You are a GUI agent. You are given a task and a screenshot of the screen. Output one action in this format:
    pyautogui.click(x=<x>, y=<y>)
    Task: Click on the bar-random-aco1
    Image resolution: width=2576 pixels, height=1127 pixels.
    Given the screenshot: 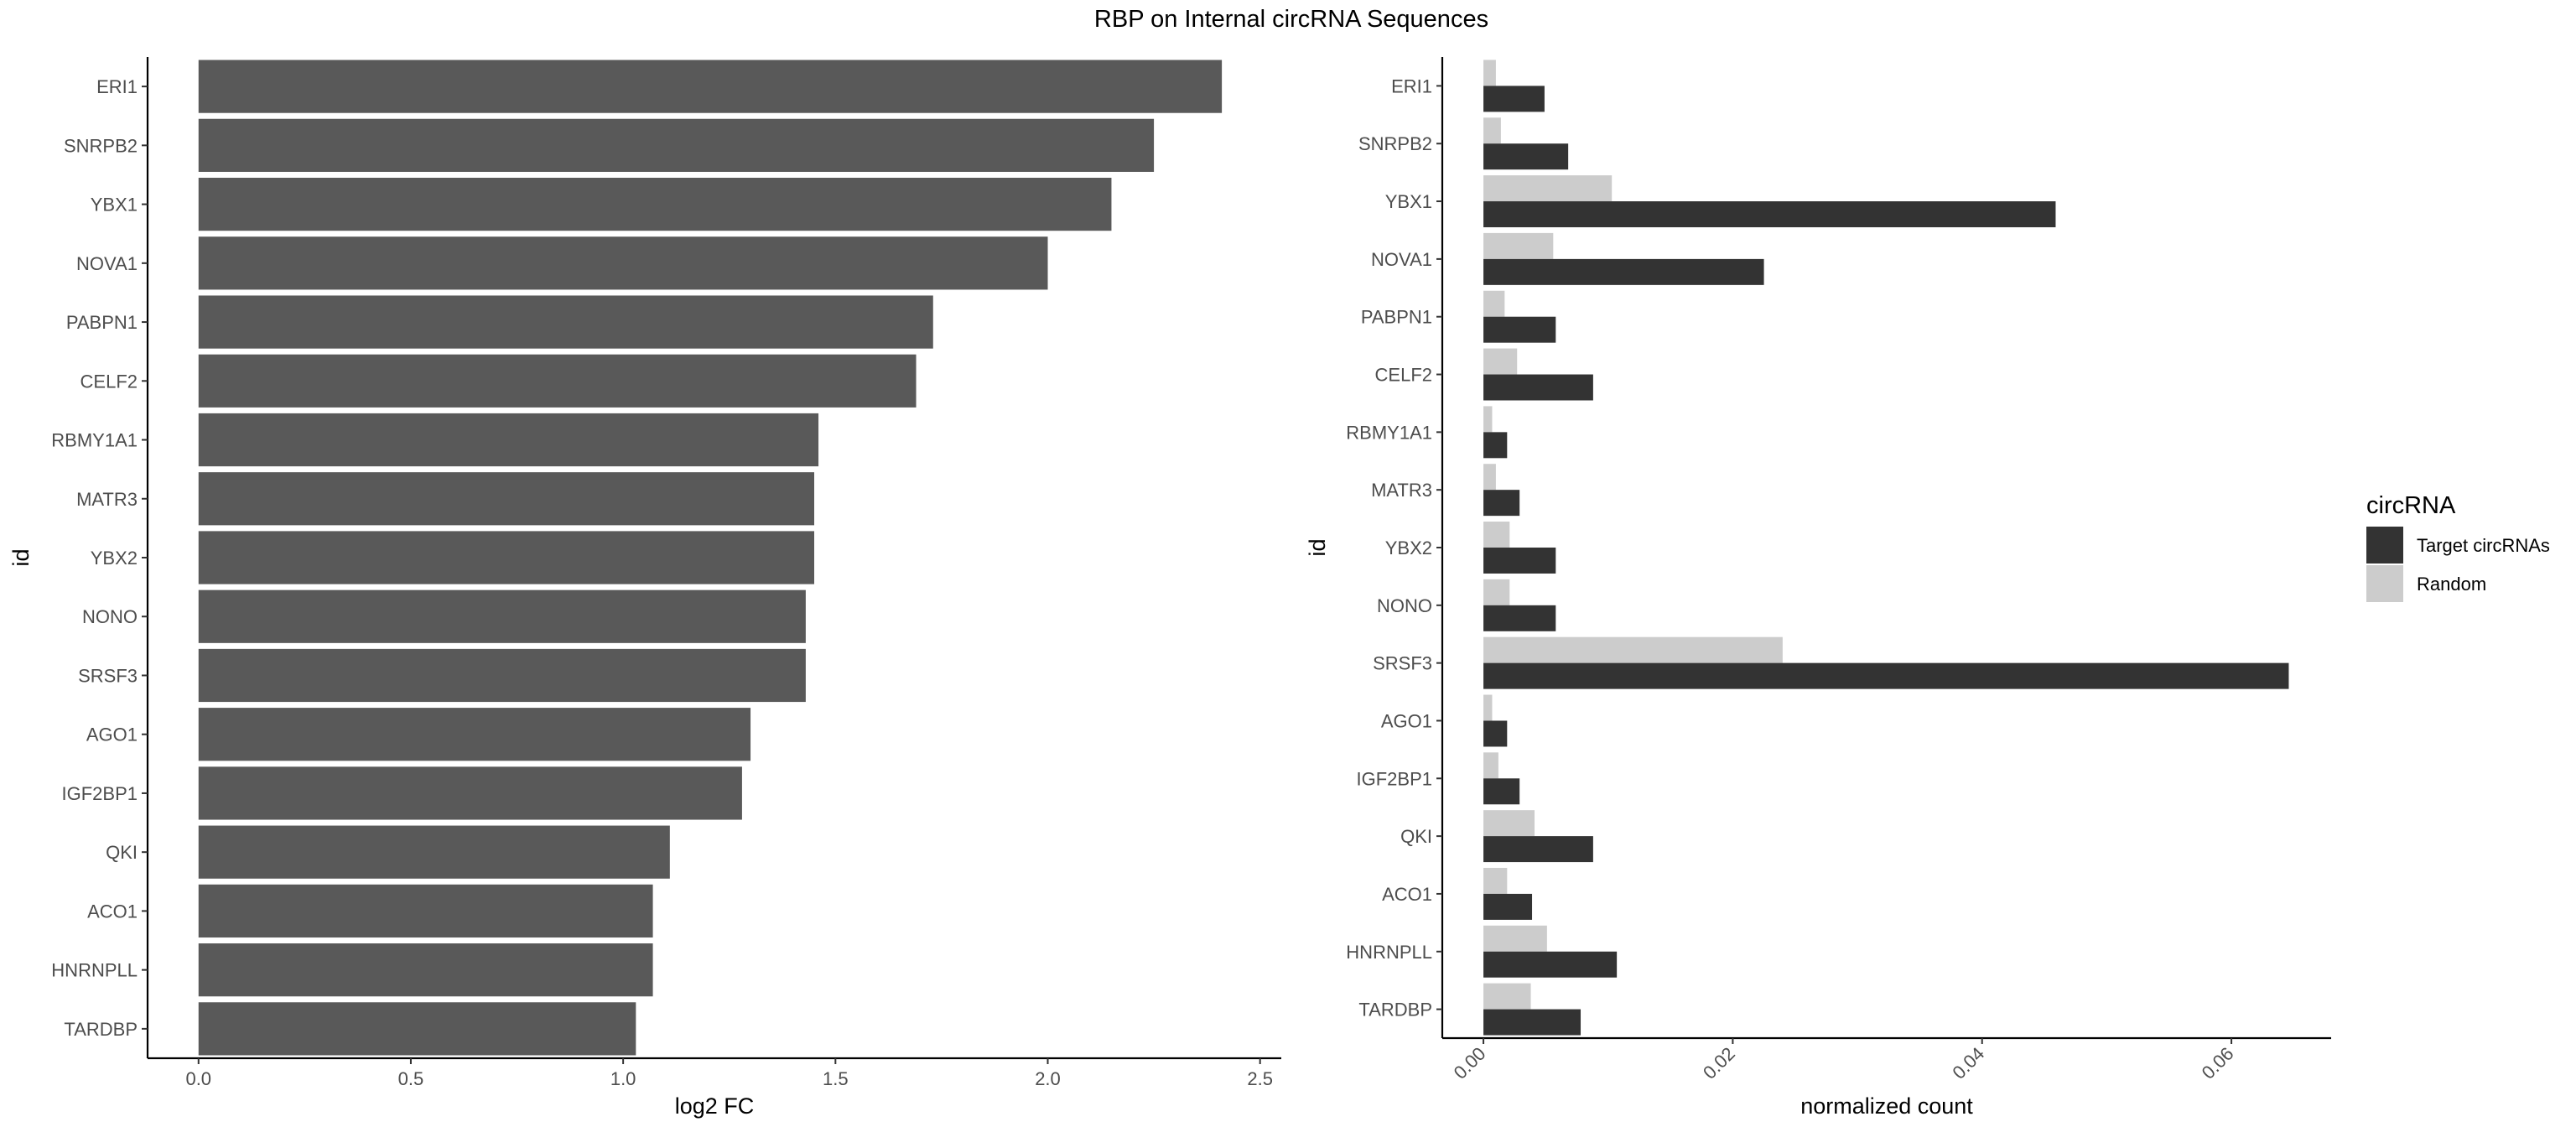 What is the action you would take?
    pyautogui.click(x=1495, y=880)
    